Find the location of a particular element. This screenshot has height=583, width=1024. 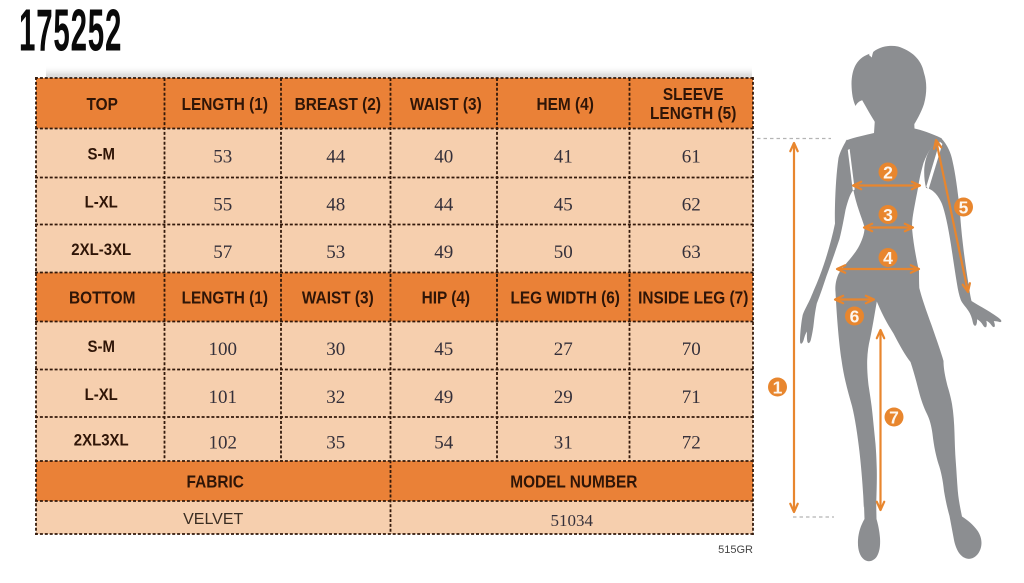

svg-text: LEG WIDTH (6) is located at coordinates (564, 298).